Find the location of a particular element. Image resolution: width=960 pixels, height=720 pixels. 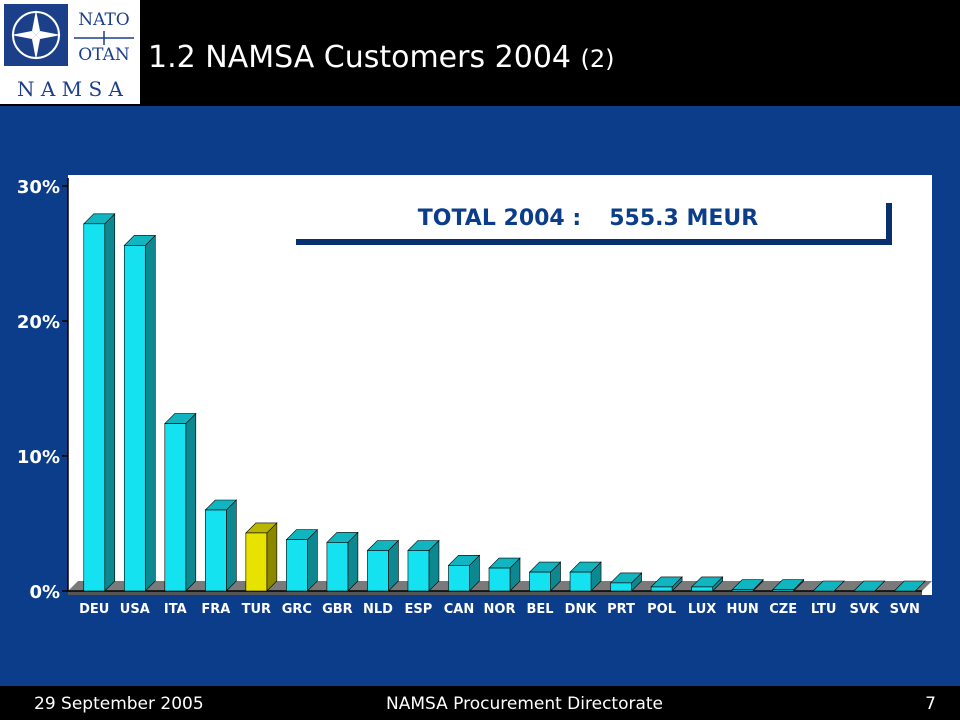

bar-cze is located at coordinates (788, 585).